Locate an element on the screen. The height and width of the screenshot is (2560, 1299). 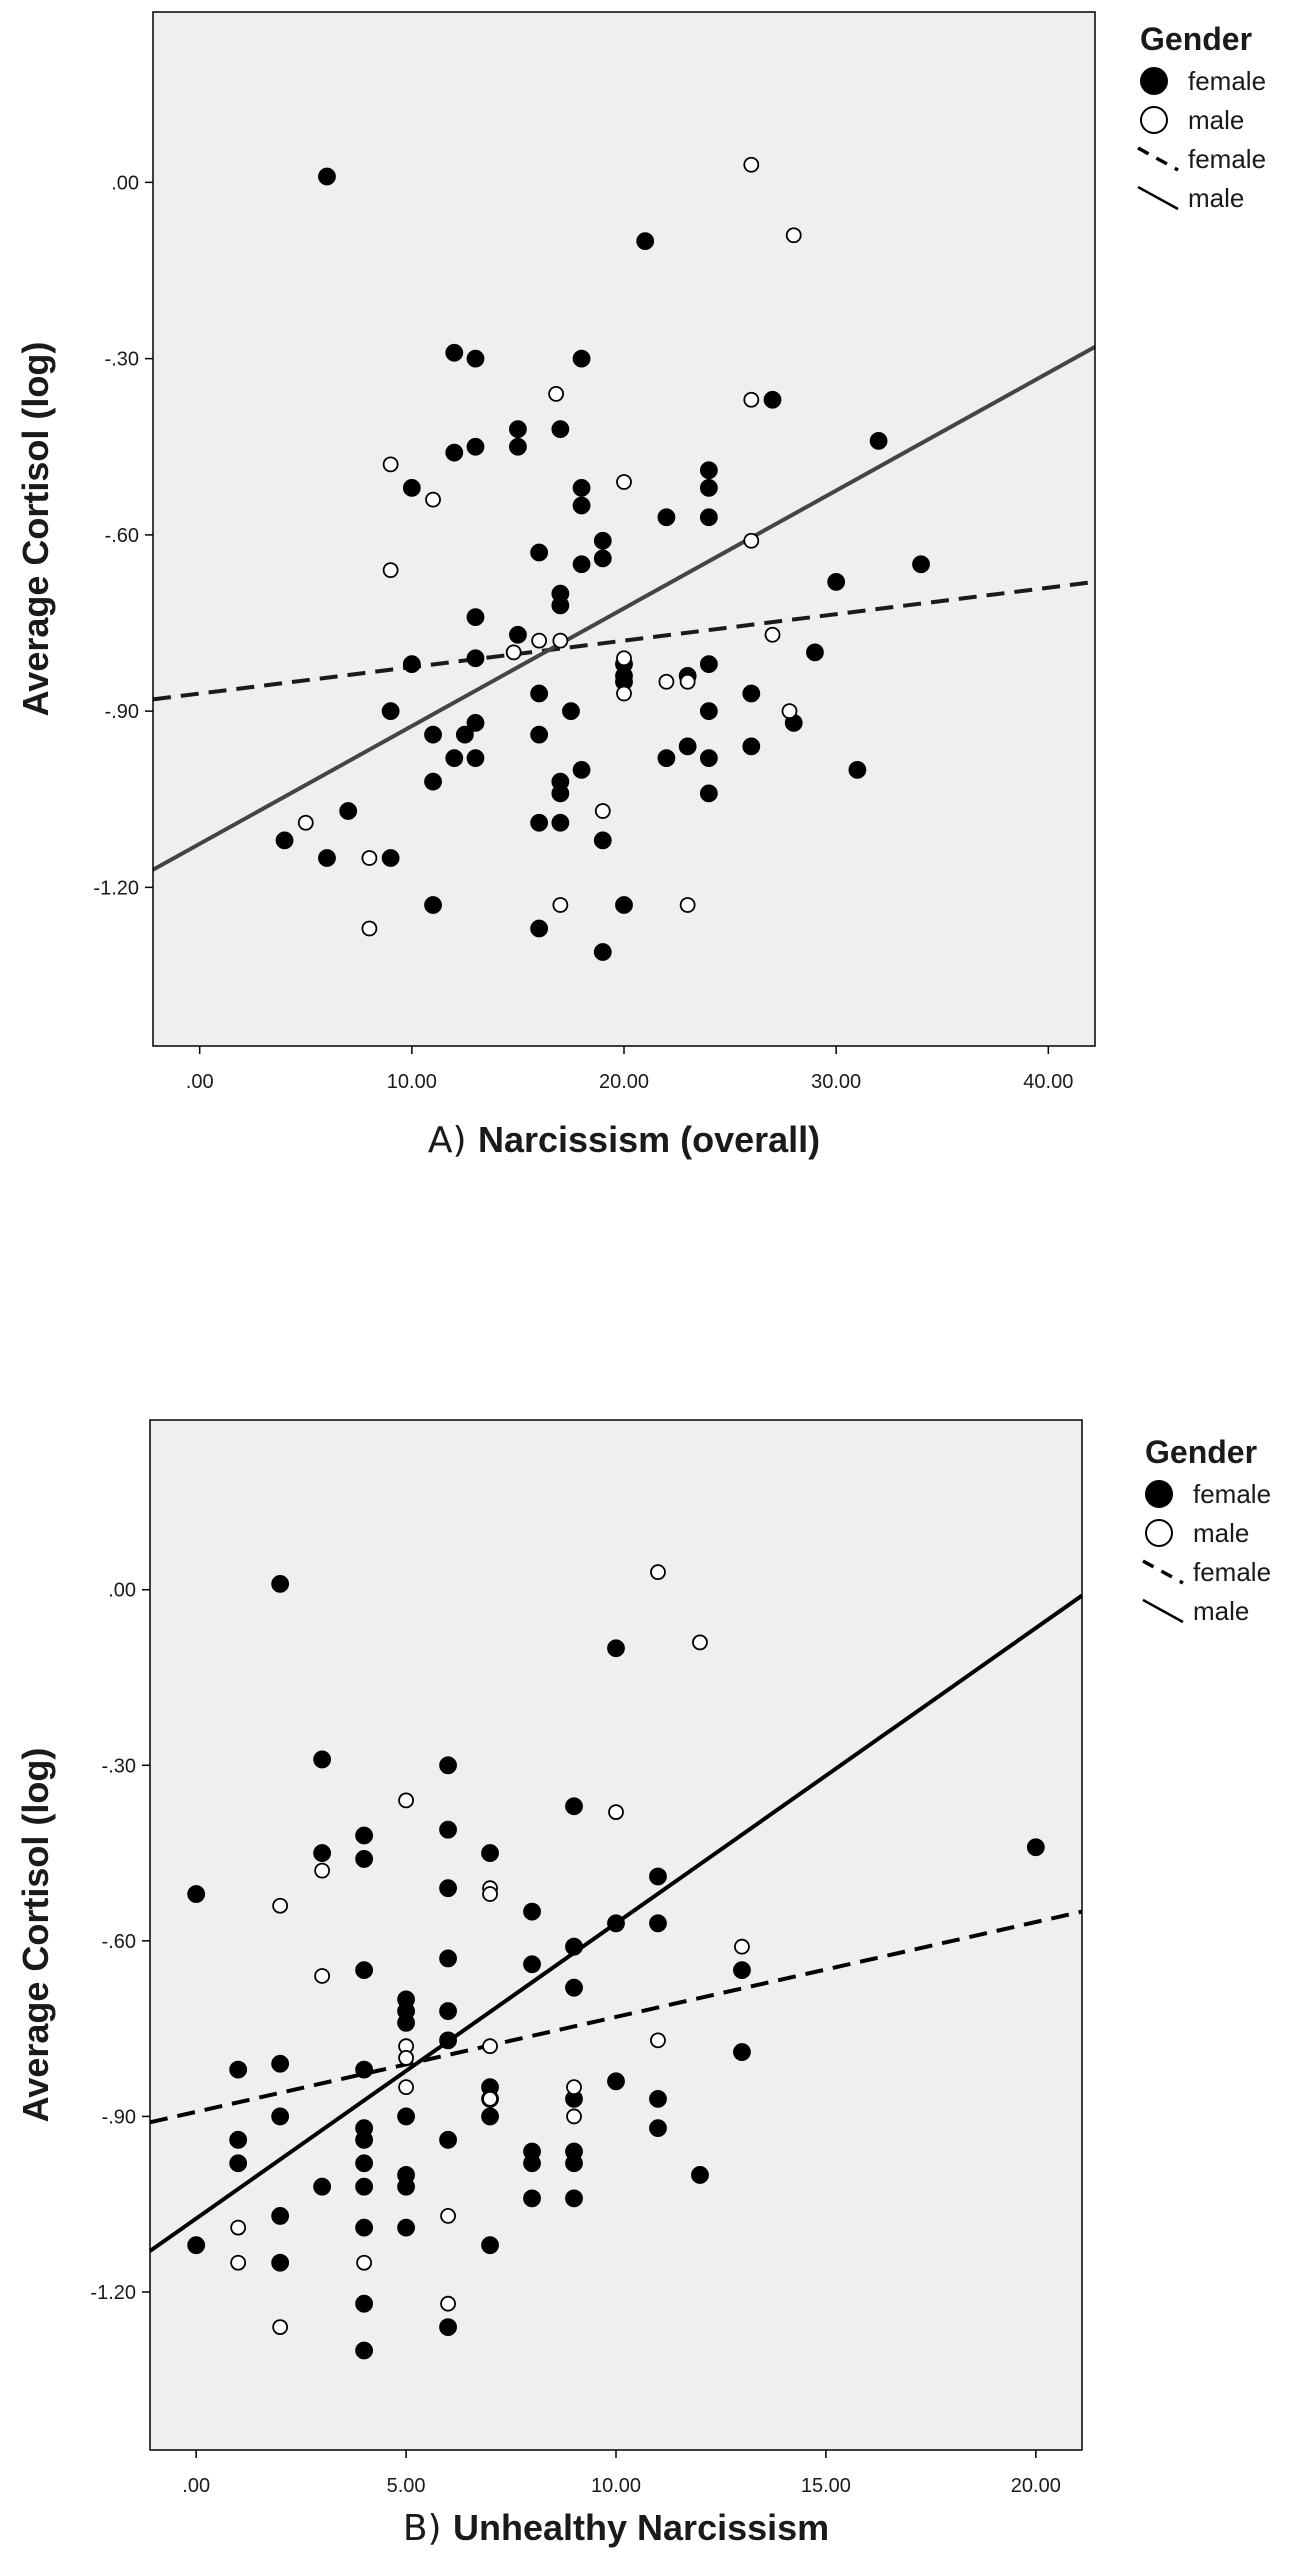
y-axis-ticks-b: .00 -.30 -.60 -.90 -1.20 is located at coordinates (120, 1942).